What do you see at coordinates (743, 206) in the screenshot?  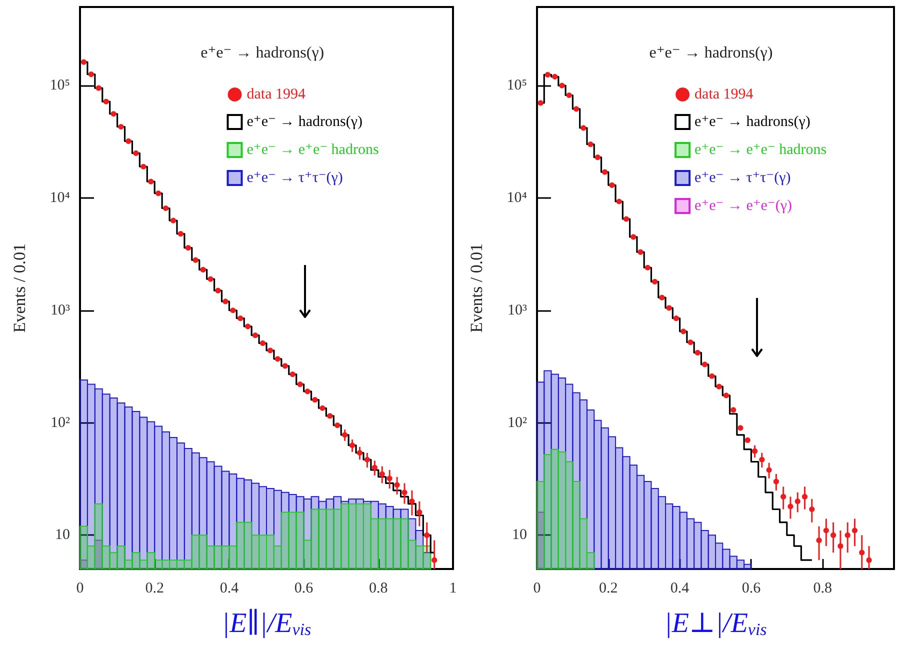 I see `legend-label: e⁺e⁻ → e⁺e⁻(γ)` at bounding box center [743, 206].